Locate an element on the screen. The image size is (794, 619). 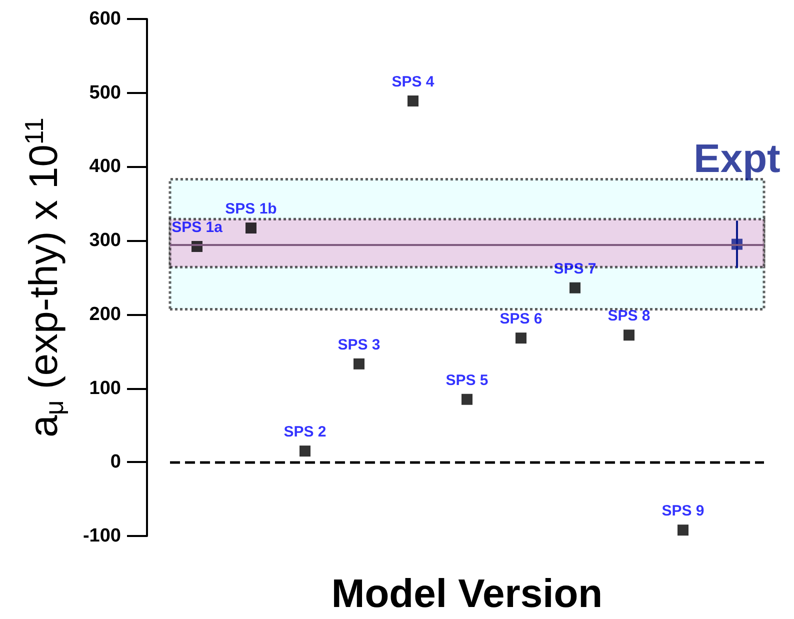
y-tick-label: 300 is located at coordinates (105, 241).